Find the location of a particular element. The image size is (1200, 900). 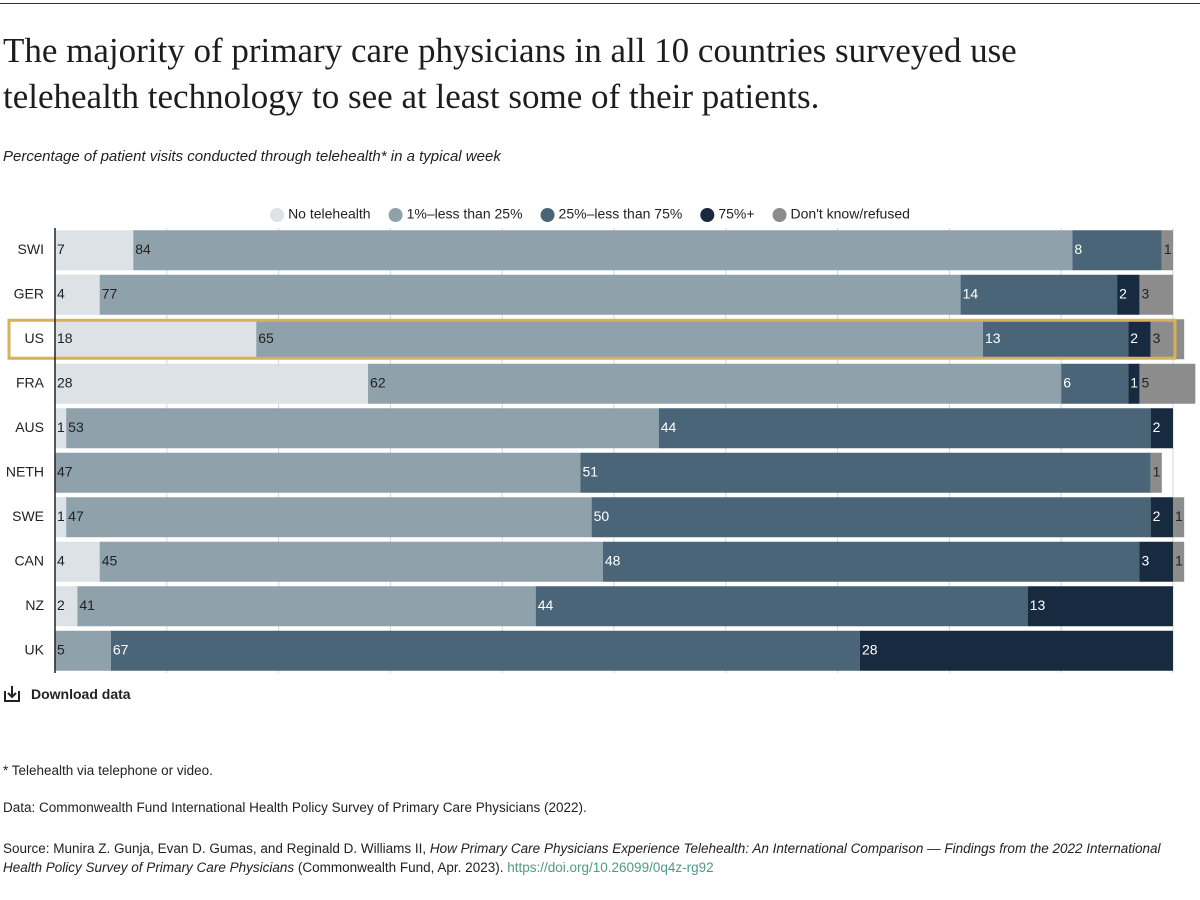

footnote: * Telehealth via telephone or video. is located at coordinates (108, 770).